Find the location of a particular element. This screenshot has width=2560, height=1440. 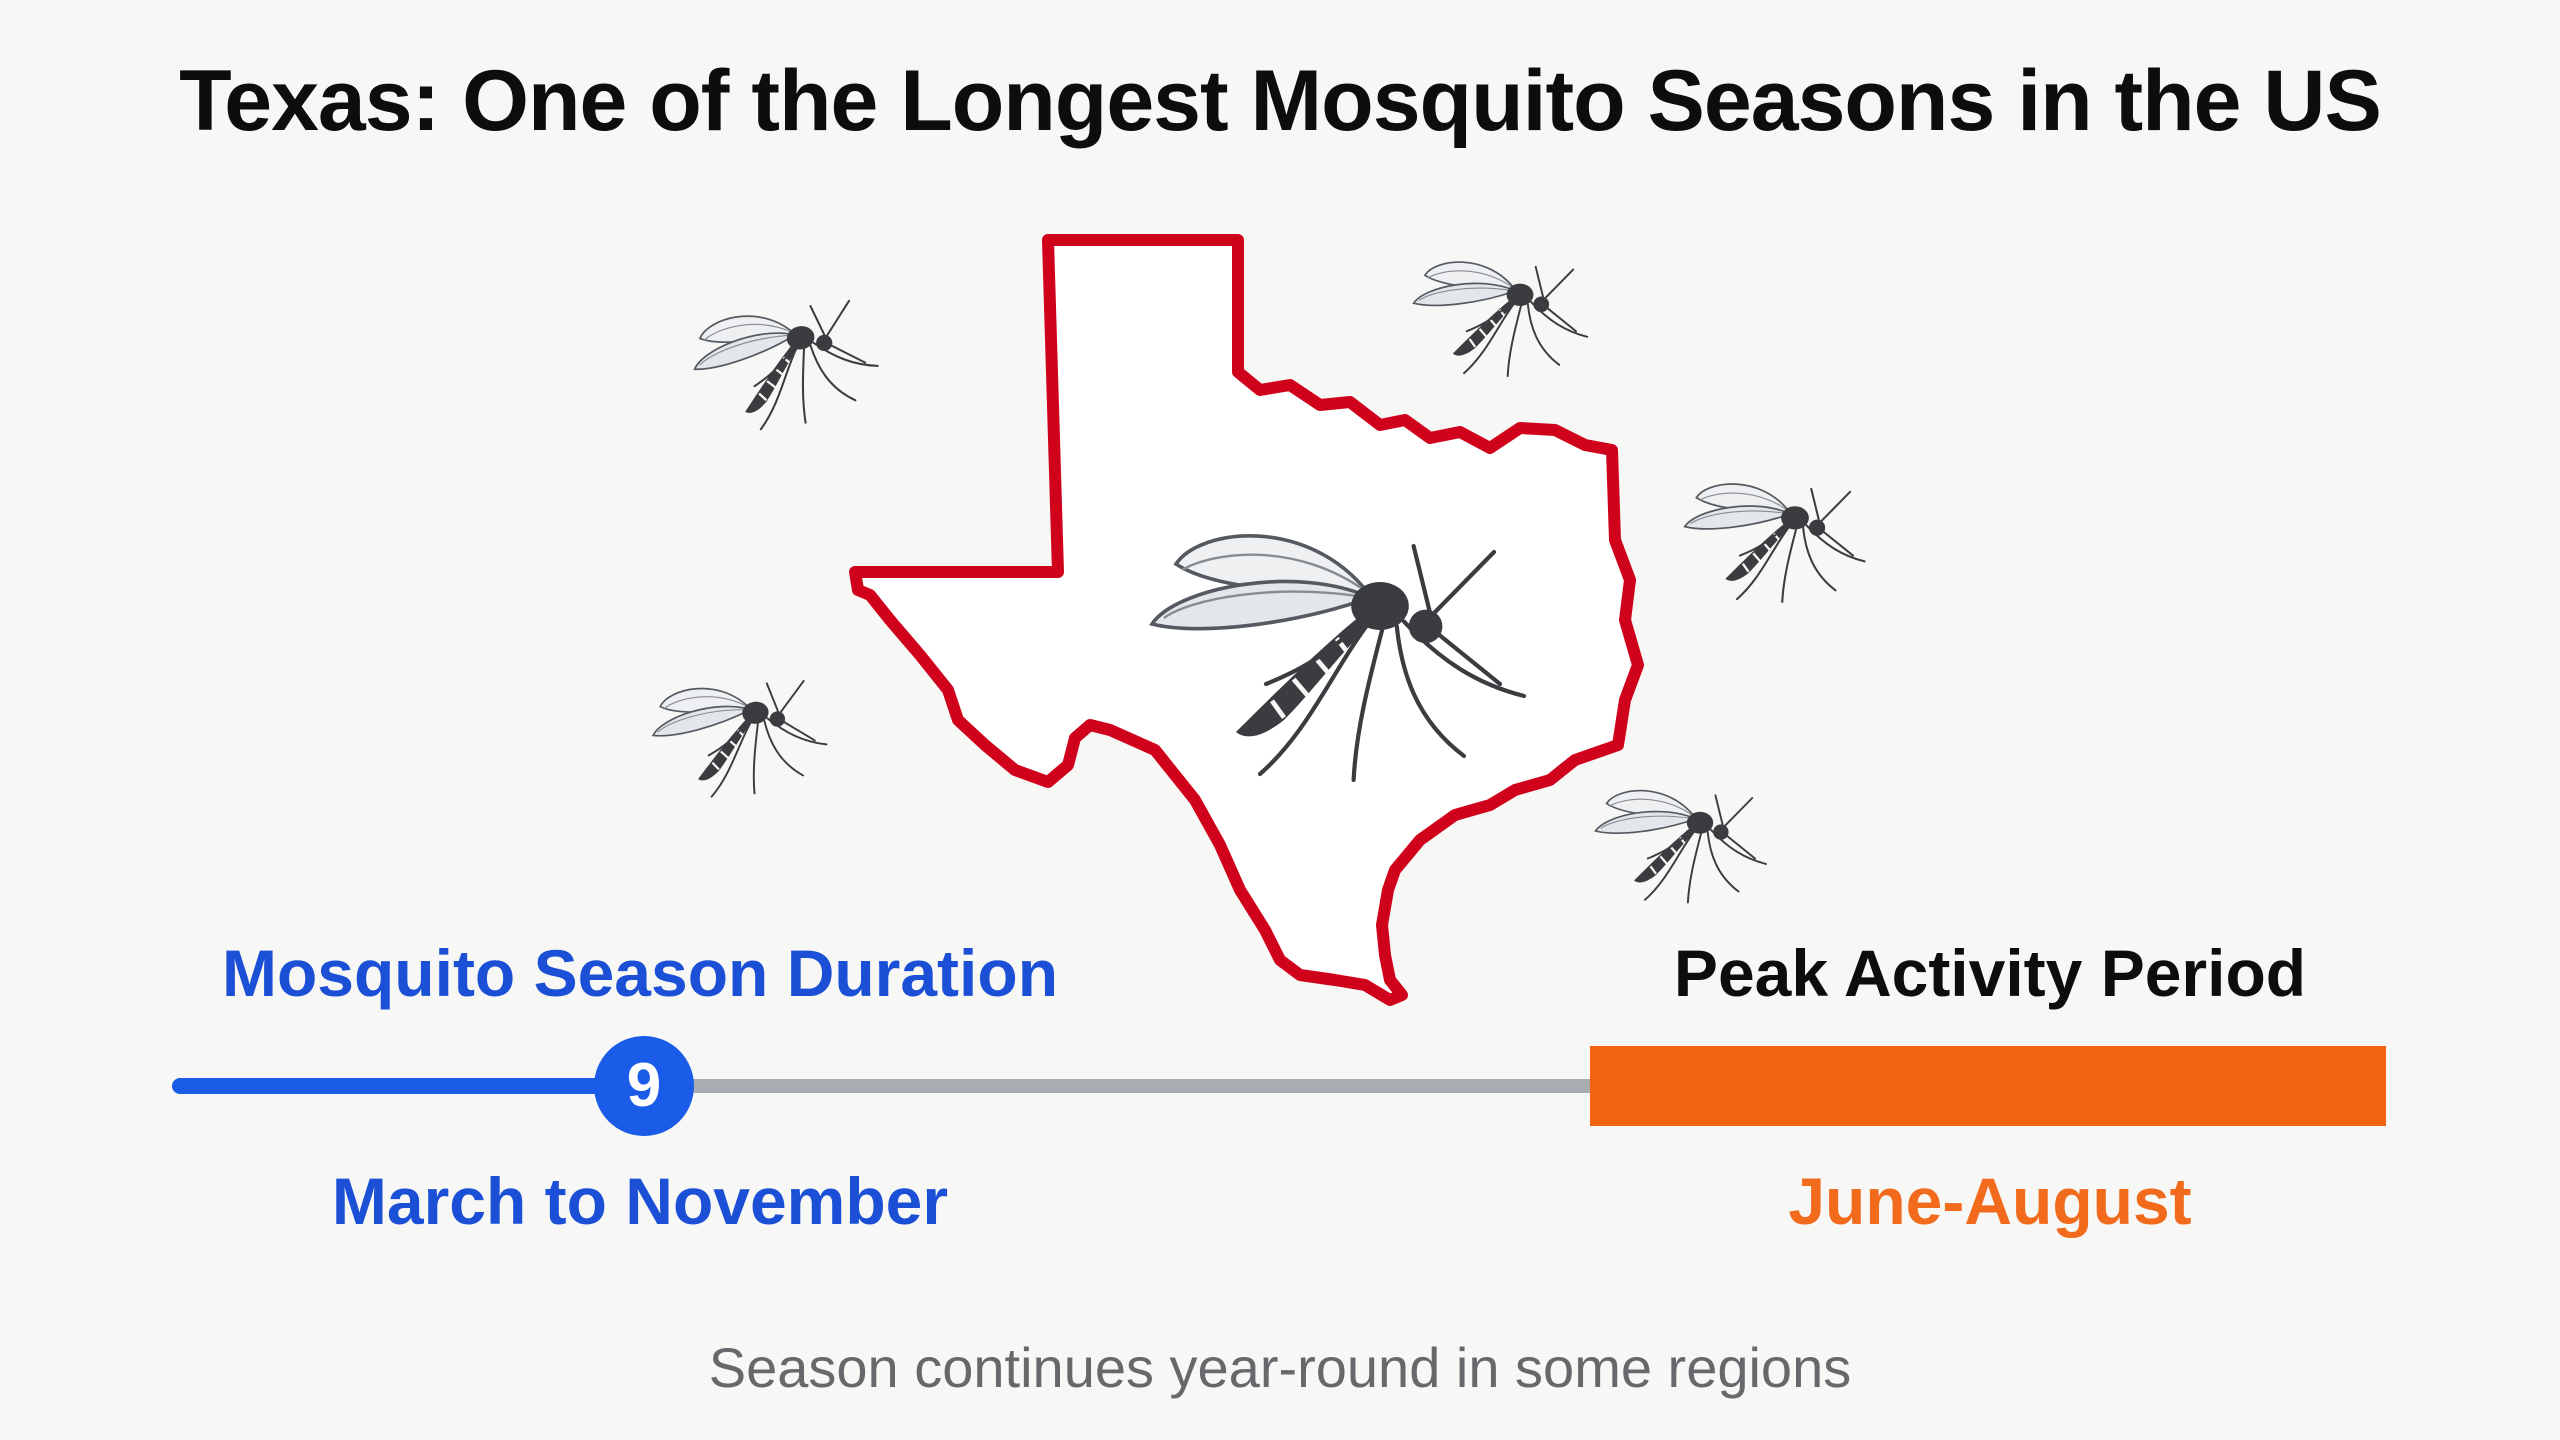

peak-activity-bar is located at coordinates (1988, 1086).